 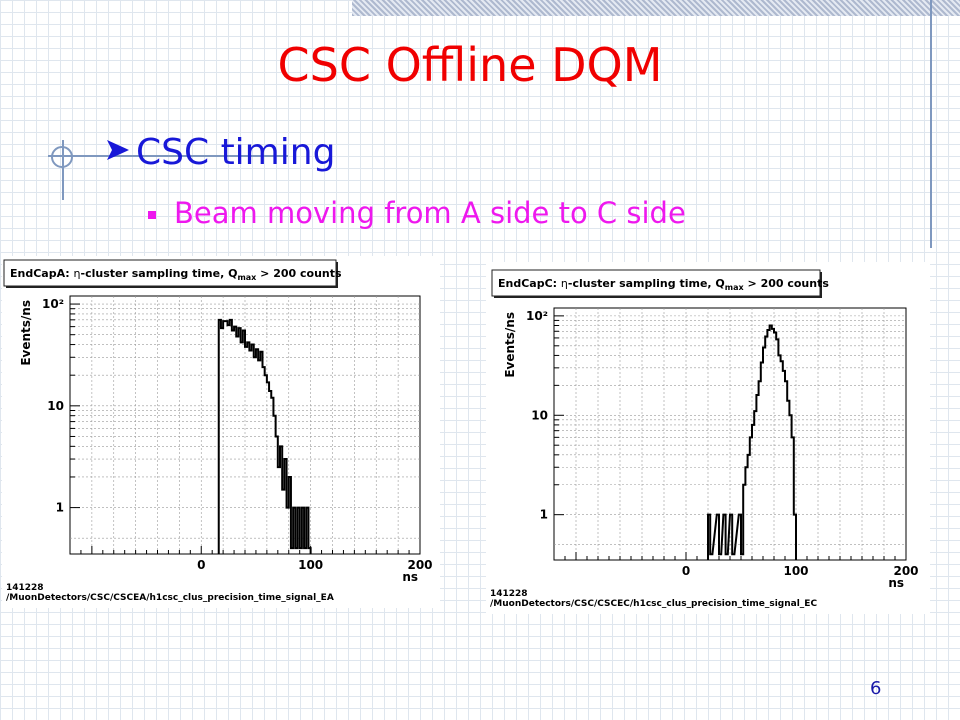 I want to click on bullet-csc-timing: CSC timing, so click(x=219, y=152).